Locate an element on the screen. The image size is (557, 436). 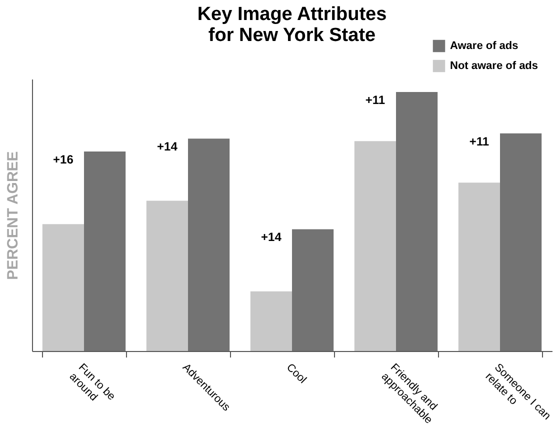
annotation: +16 is located at coordinates (63, 159).